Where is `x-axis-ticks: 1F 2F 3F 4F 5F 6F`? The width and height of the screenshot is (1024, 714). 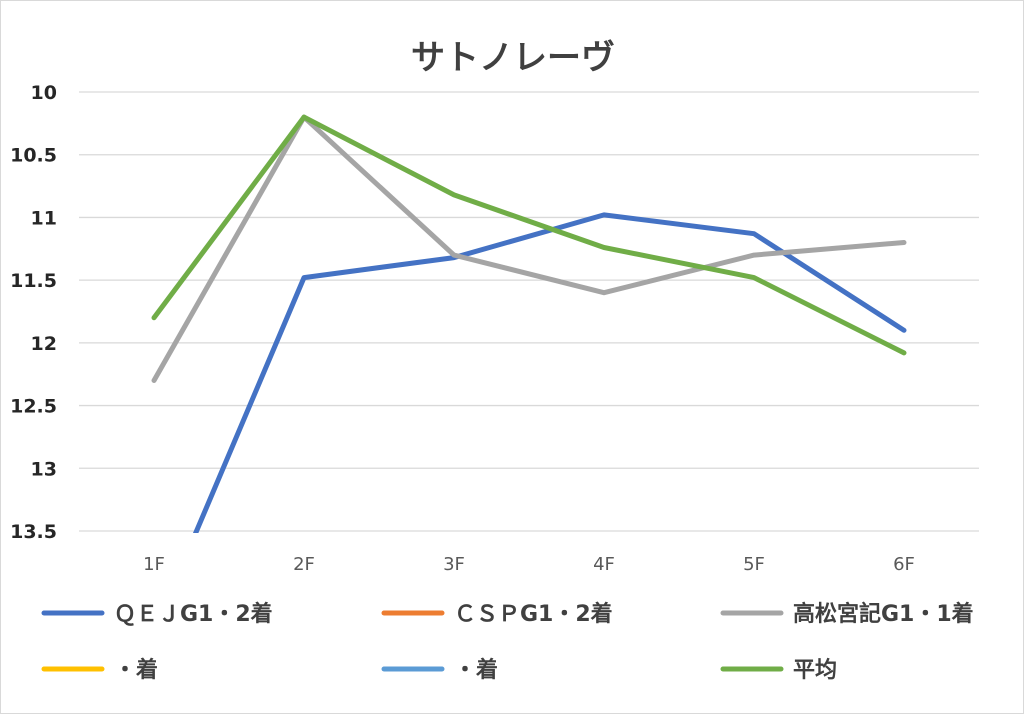
x-axis-ticks: 1F 2F 3F 4F 5F 6F is located at coordinates (529, 564).